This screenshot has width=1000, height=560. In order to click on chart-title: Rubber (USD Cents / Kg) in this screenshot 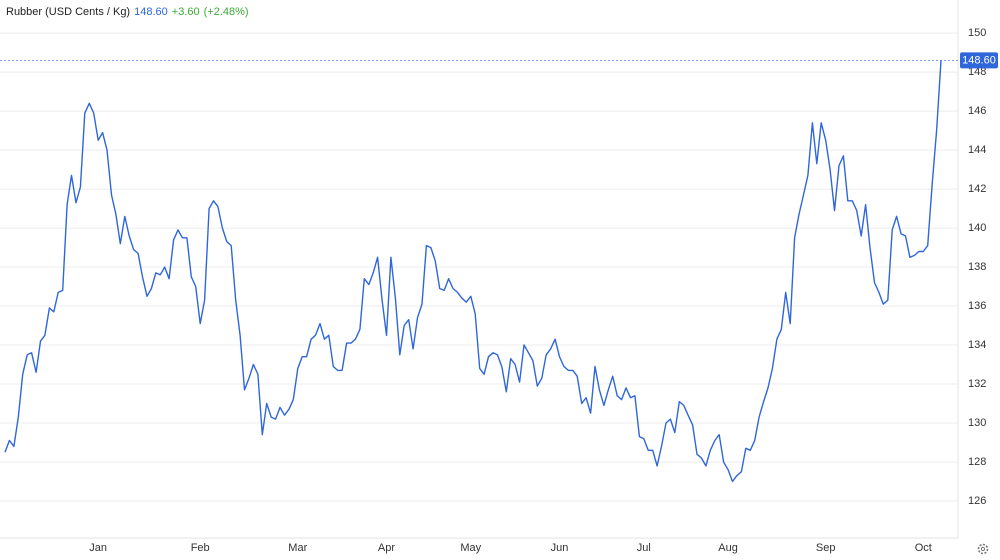, I will do `click(68, 12)`.